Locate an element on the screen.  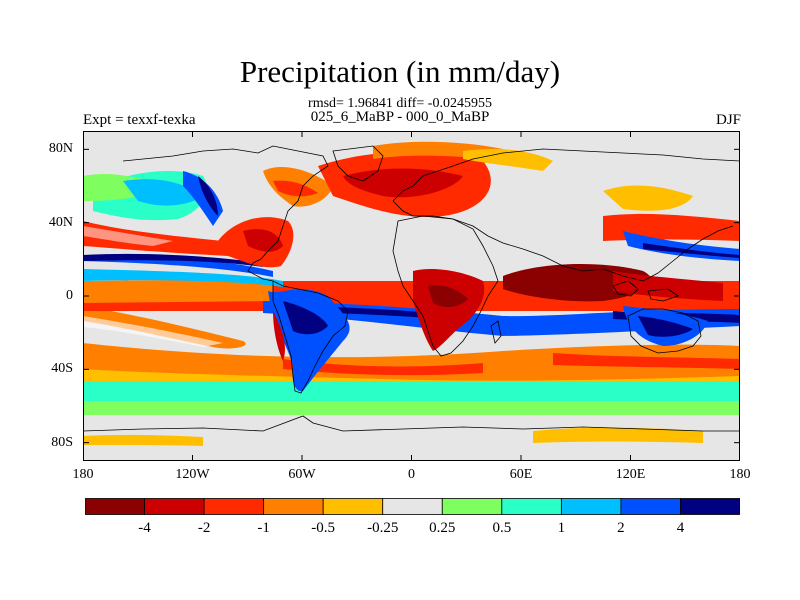
colorbar-label: 0.25 is located at coordinates (442, 528).